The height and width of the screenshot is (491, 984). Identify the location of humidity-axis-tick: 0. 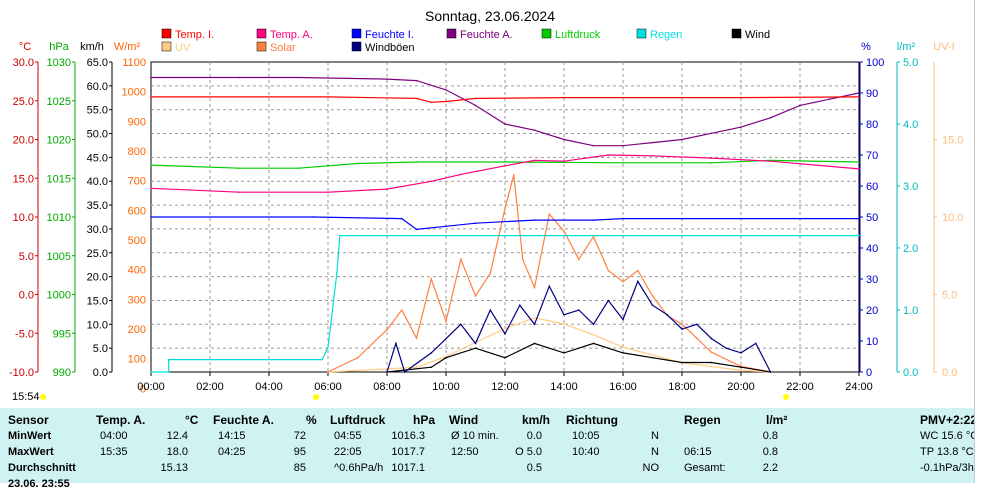
(869, 373).